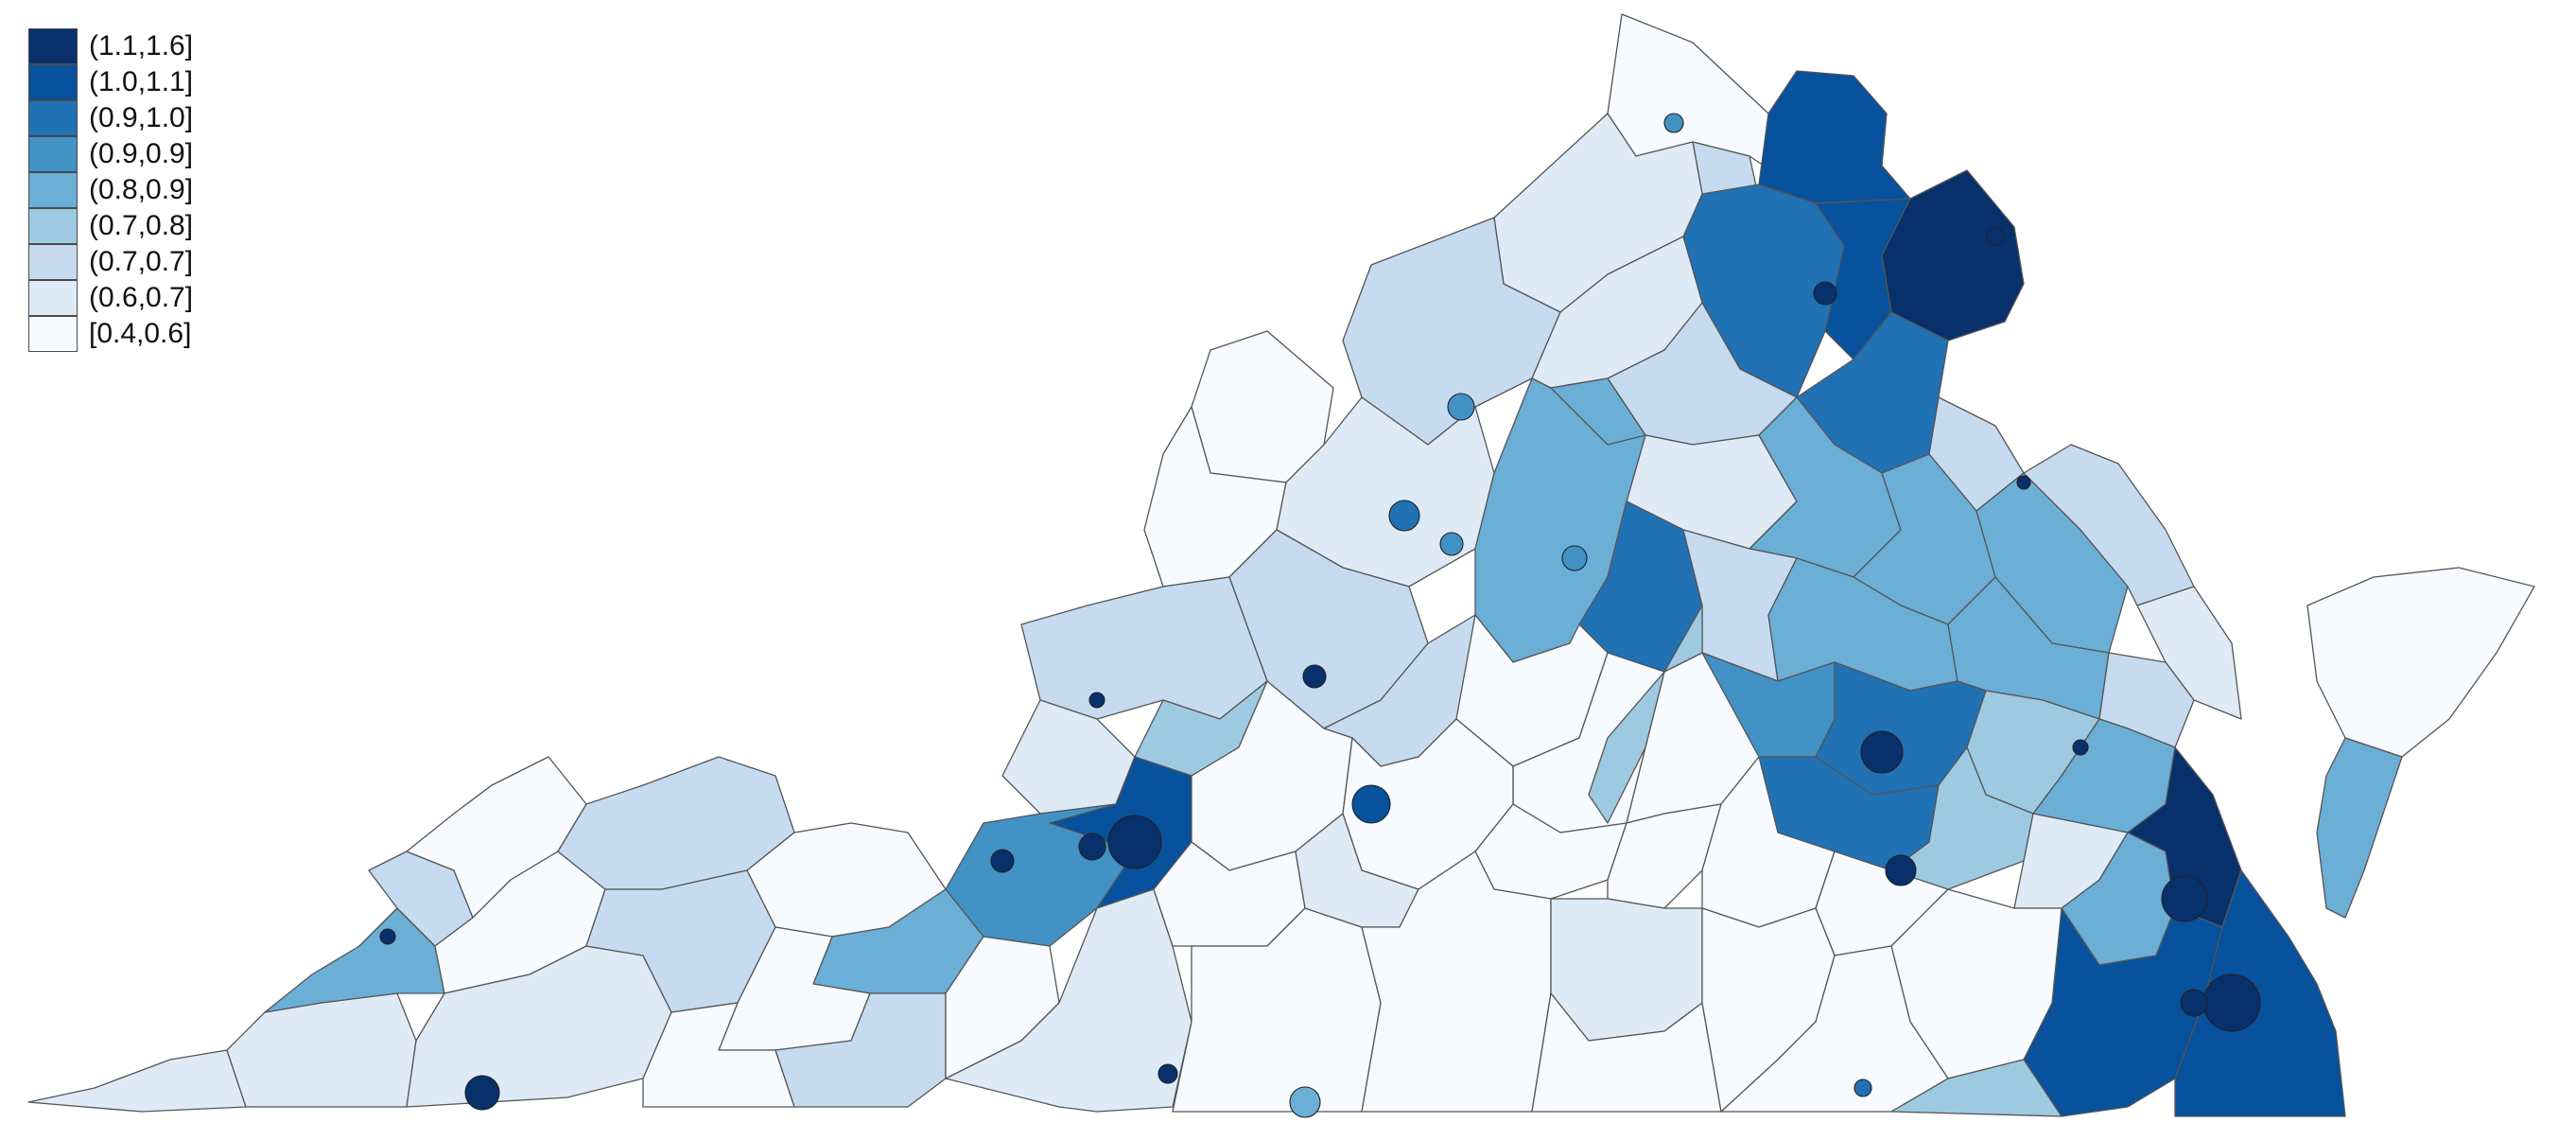 This screenshot has width=2576, height=1140. What do you see at coordinates (2359, 828) in the screenshot?
I see `county-eastern-shore-south` at bounding box center [2359, 828].